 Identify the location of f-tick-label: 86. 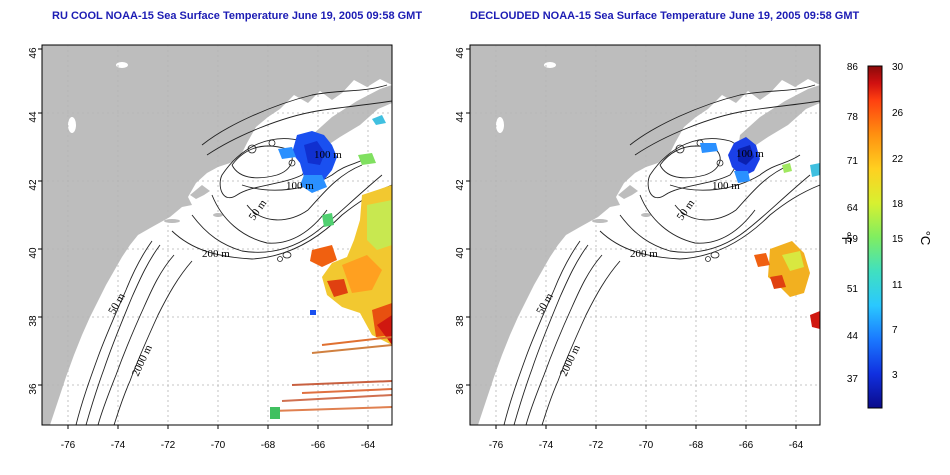
(853, 67).